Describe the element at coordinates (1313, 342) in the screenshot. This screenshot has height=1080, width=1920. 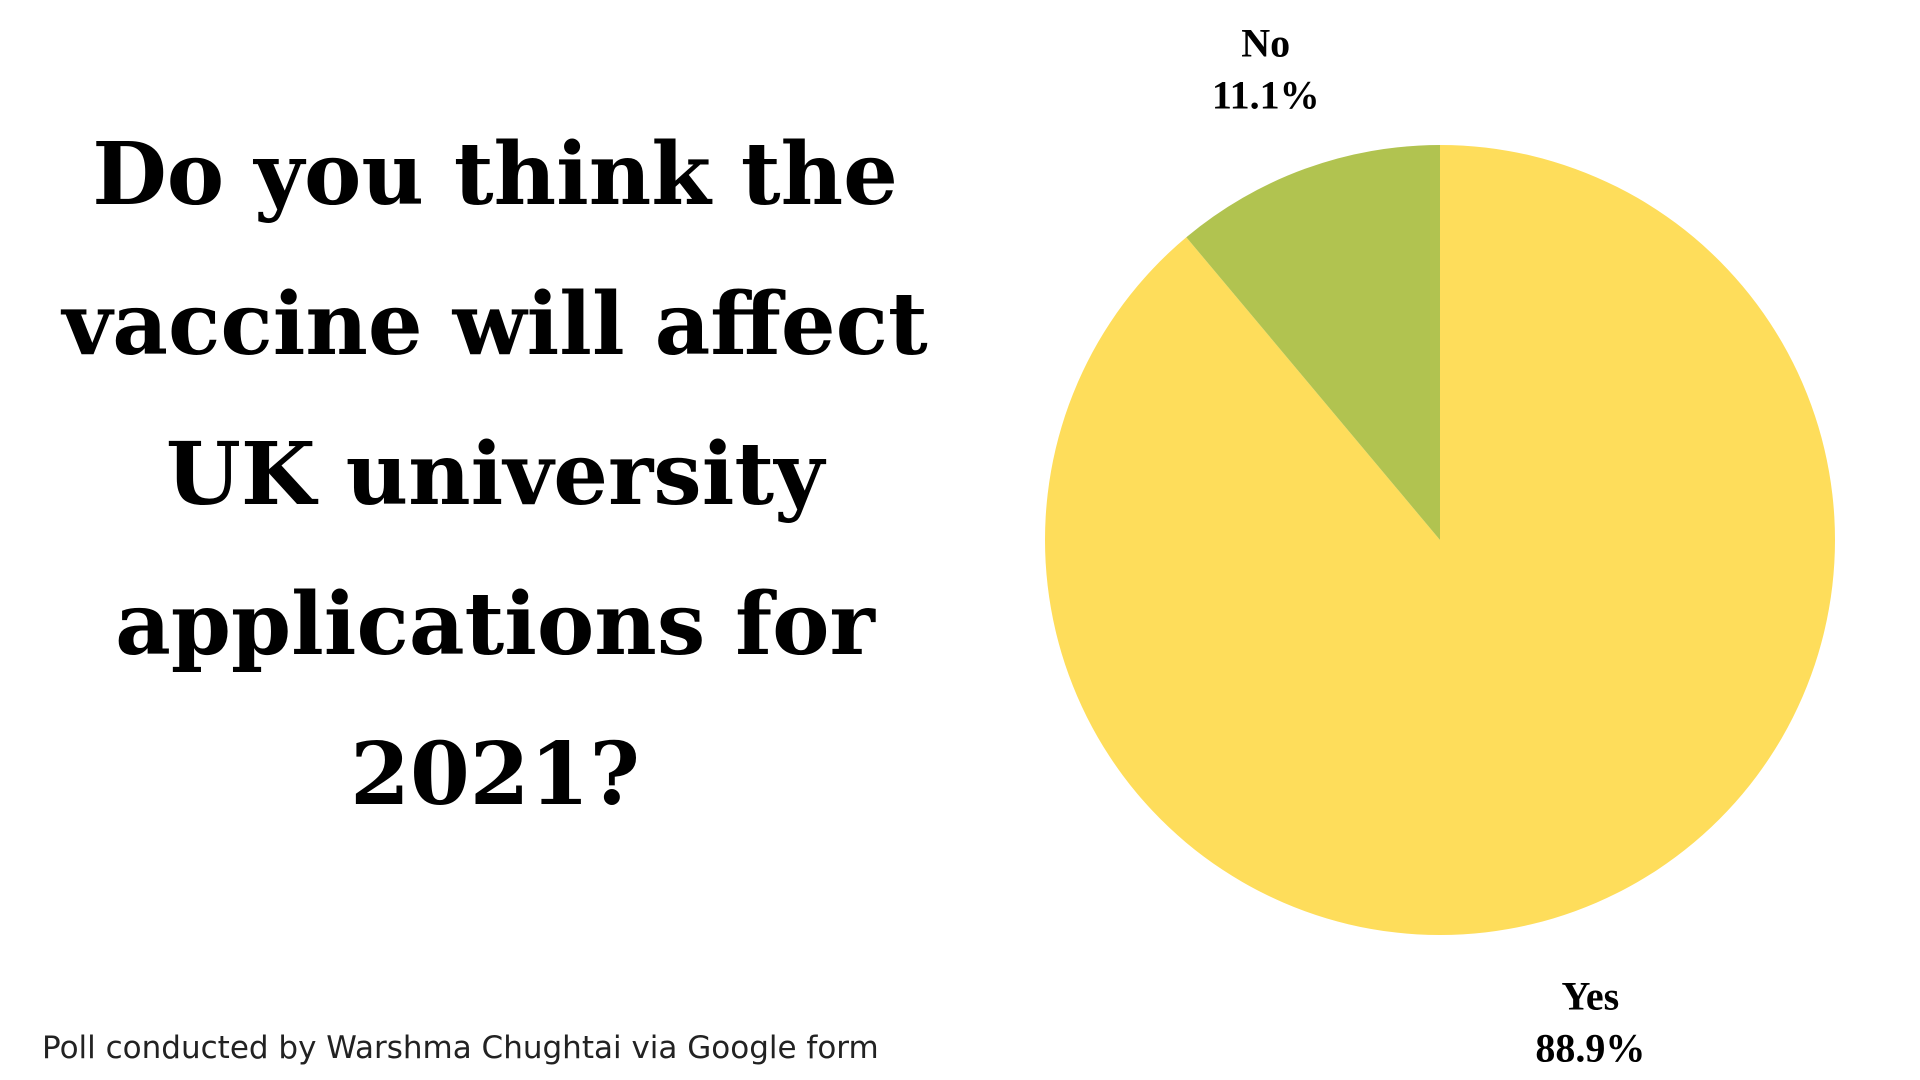
I see `pie-slice-no` at that location.